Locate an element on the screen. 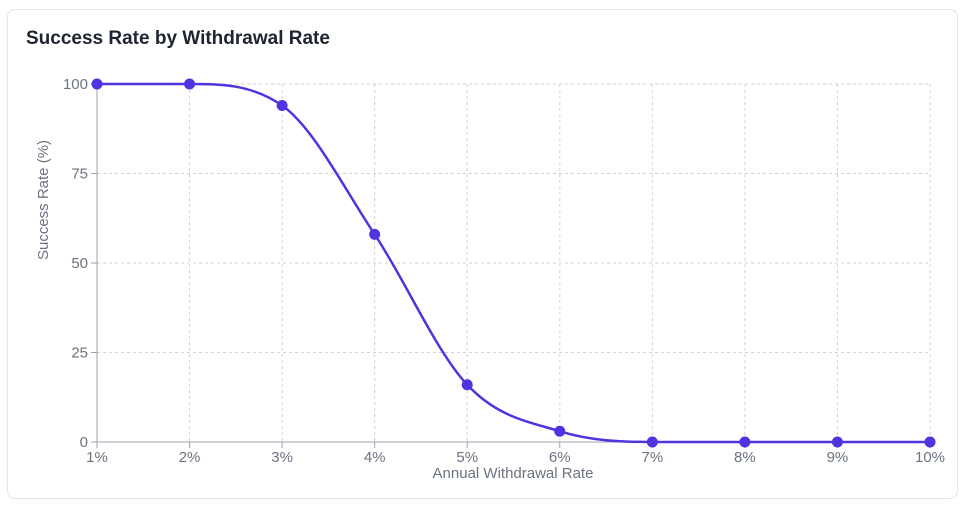  x-tick-label: 3% is located at coordinates (282, 457).